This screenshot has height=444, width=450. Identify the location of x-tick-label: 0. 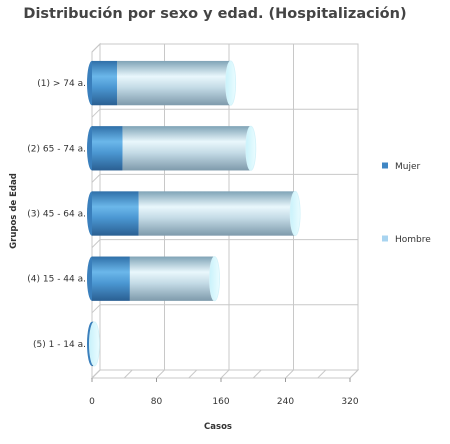
(92, 402).